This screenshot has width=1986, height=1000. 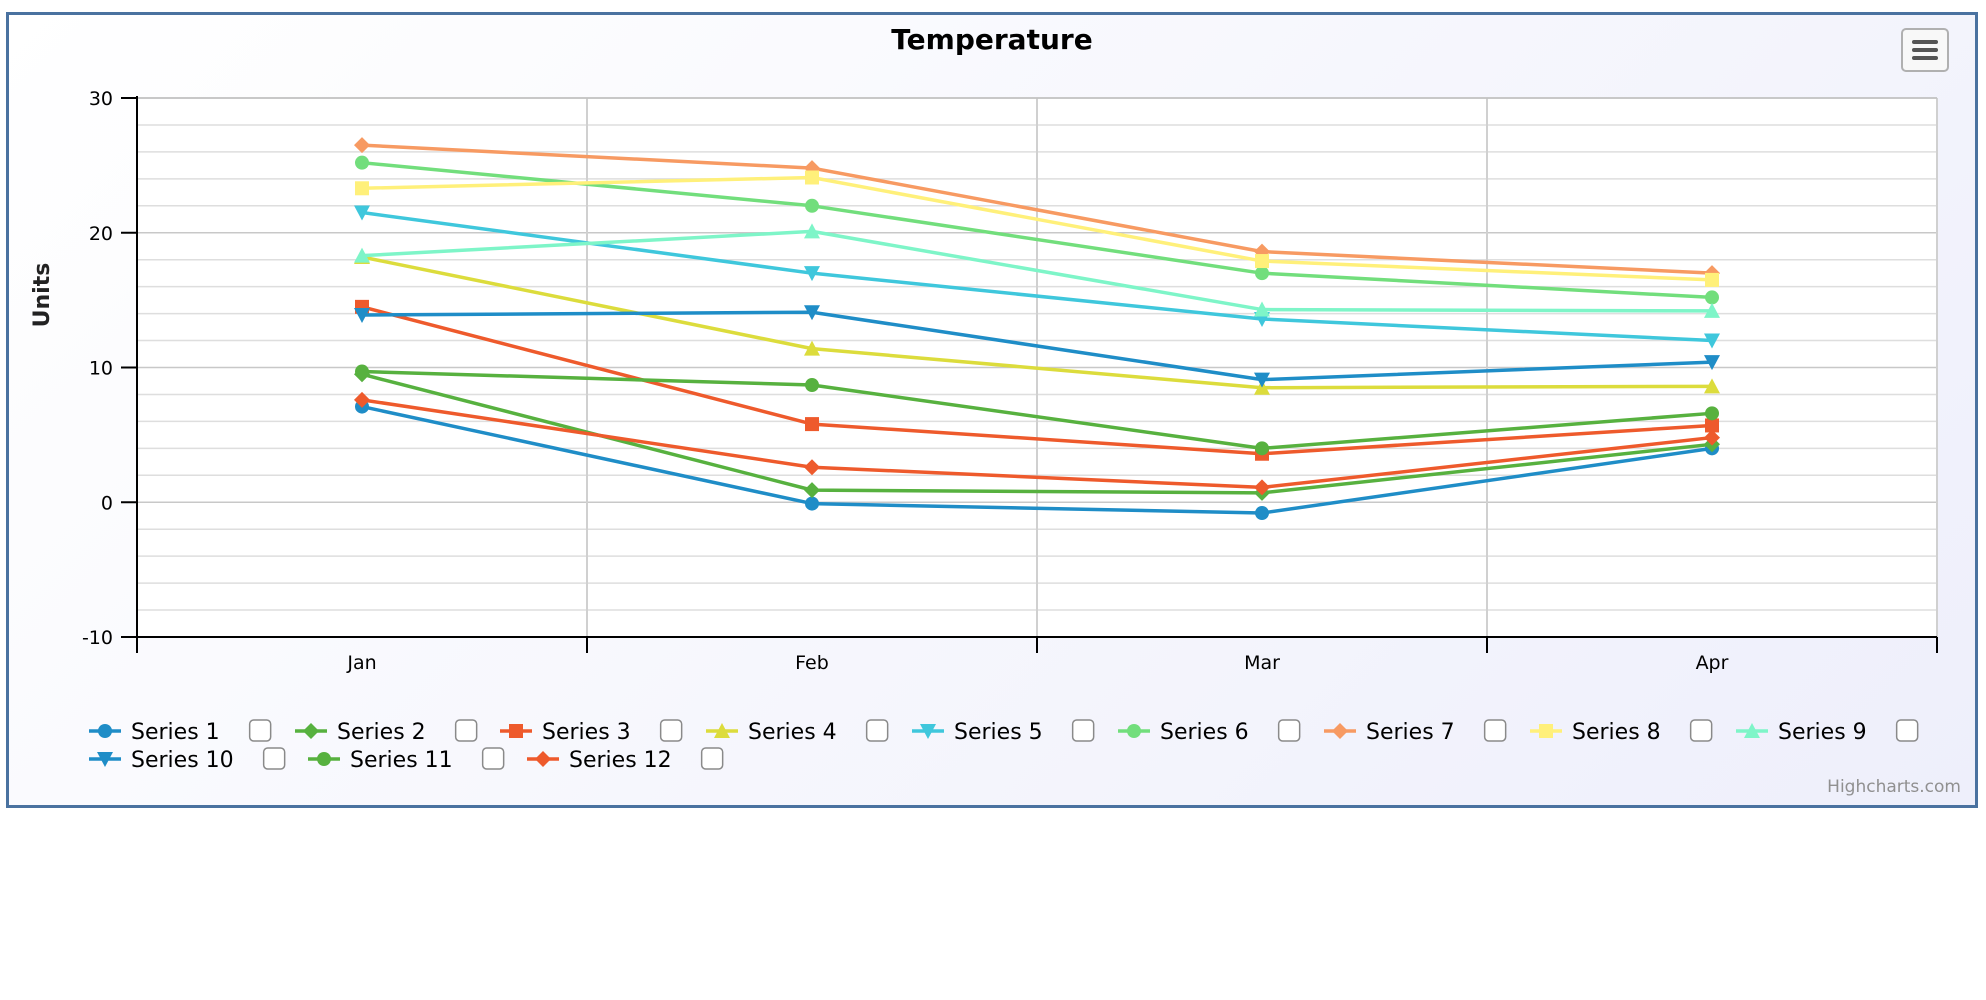 What do you see at coordinates (175, 732) in the screenshot?
I see `legend-label: Series 1` at bounding box center [175, 732].